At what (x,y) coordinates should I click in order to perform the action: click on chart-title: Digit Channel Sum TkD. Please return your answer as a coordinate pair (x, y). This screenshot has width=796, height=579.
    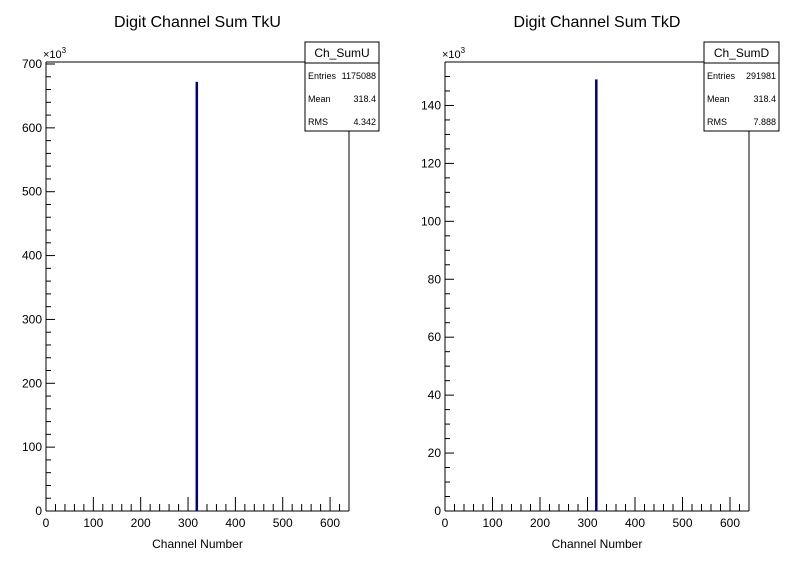
    Looking at the image, I should click on (597, 22).